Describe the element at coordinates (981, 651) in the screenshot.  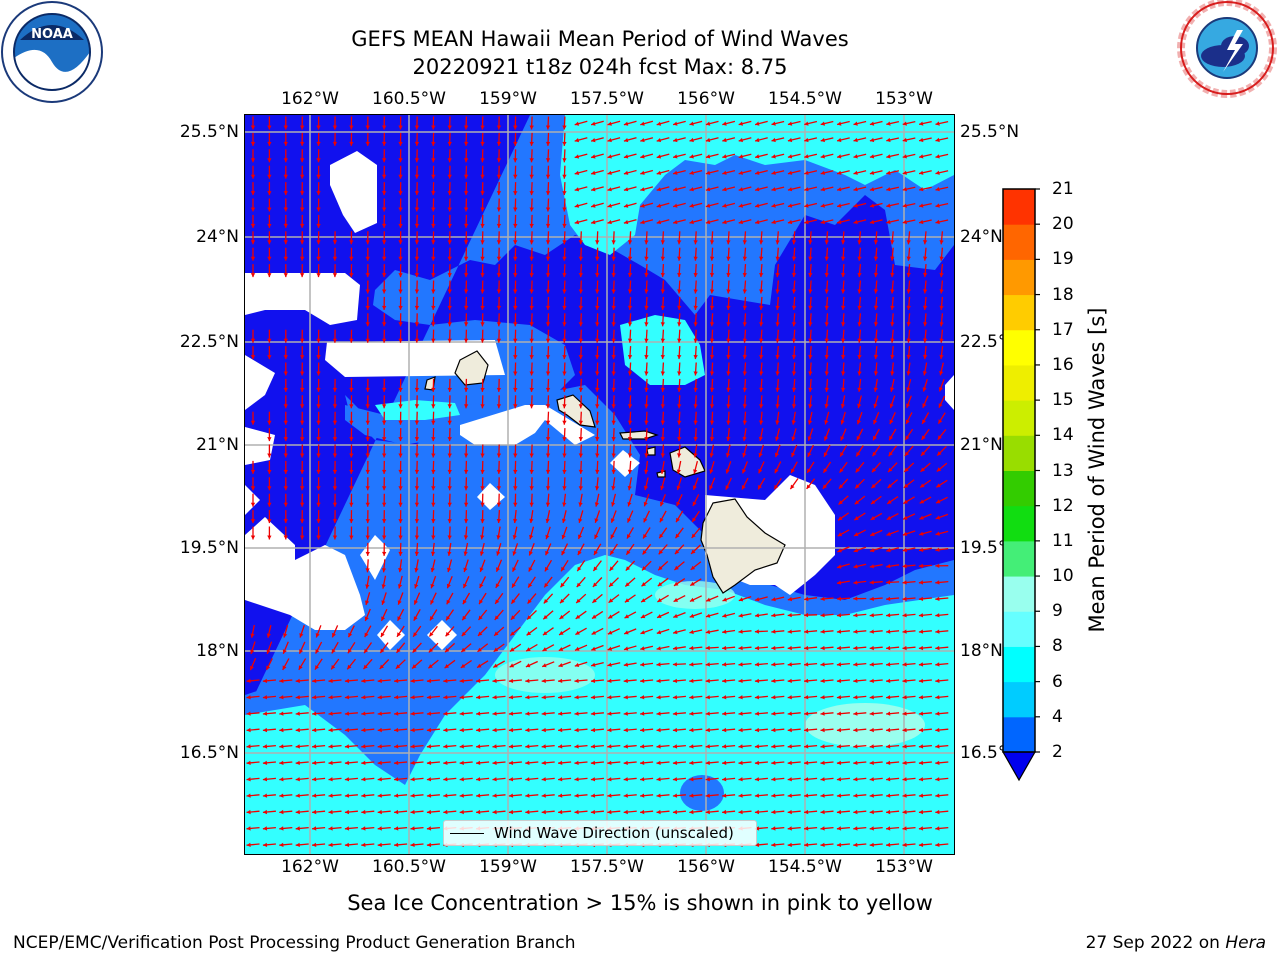
I see `lat-label-right-18n: 18°N` at that location.